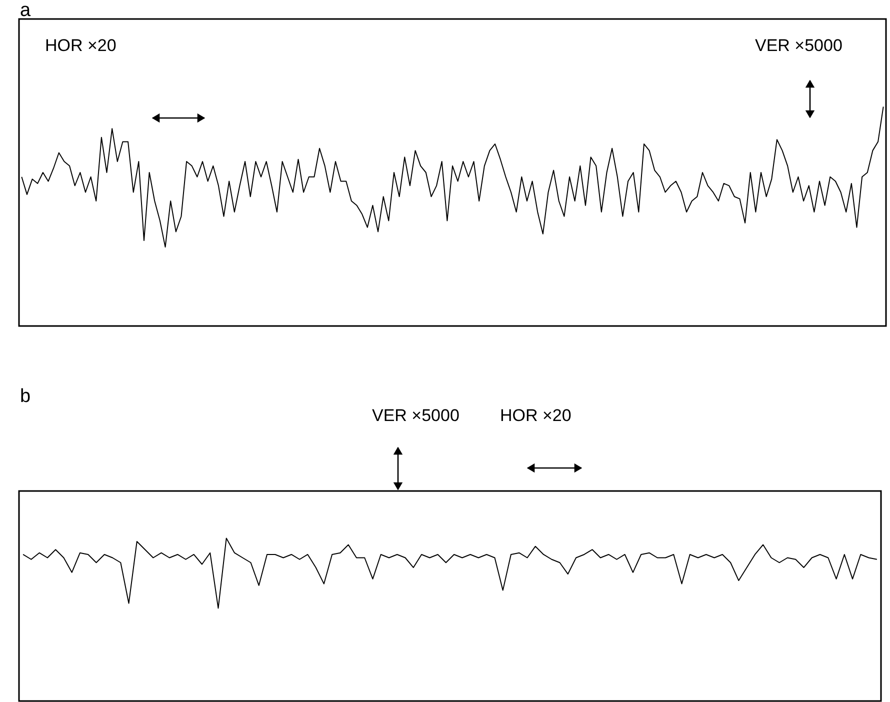 This screenshot has width=890, height=702. I want to click on chart-title: b, so click(25, 397).